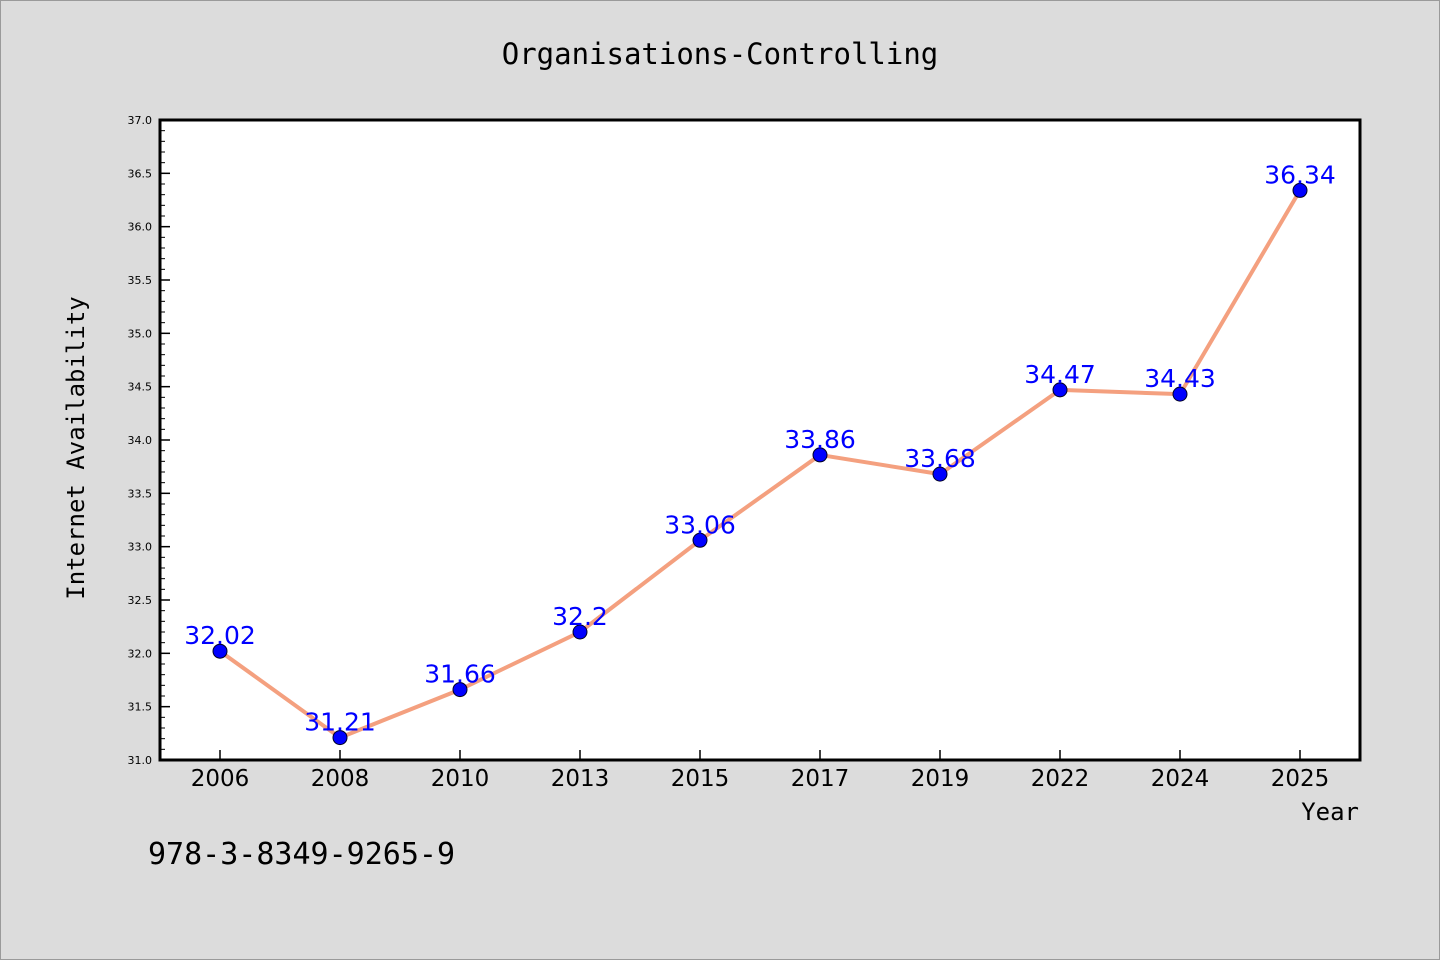 The image size is (1440, 960). Describe the element at coordinates (580, 779) in the screenshot. I see `x-tick-label: 2013` at that location.